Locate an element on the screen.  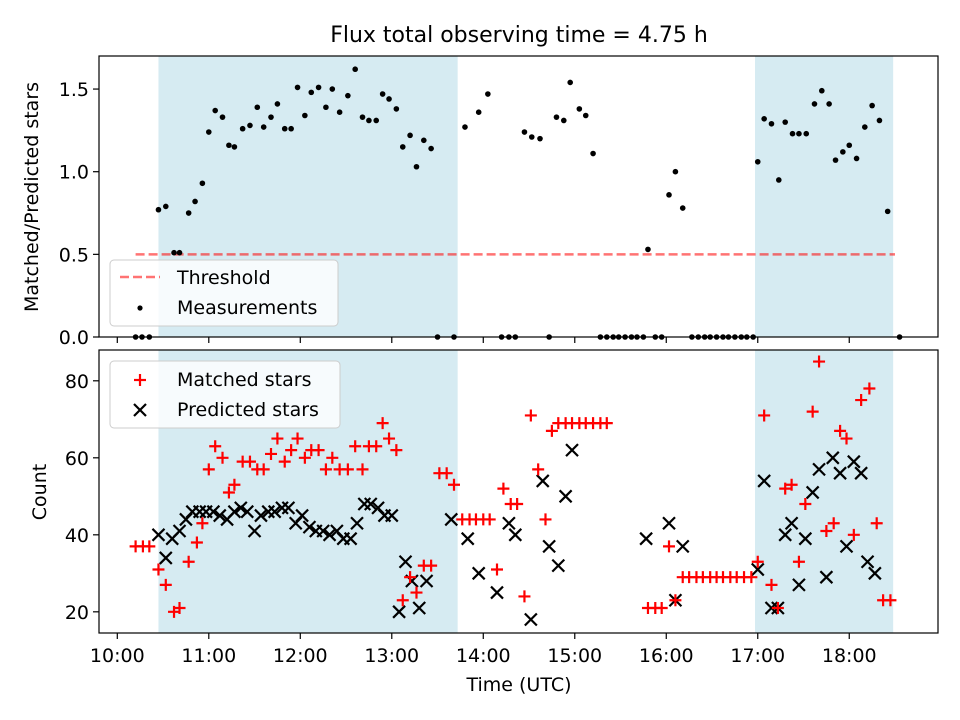
legend-measurements-swatch is located at coordinates (140, 308).